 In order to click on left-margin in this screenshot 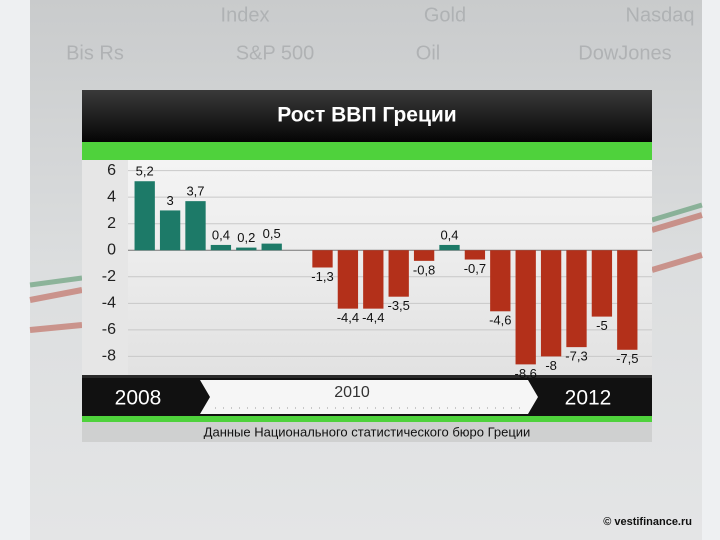, I will do `click(15, 270)`.